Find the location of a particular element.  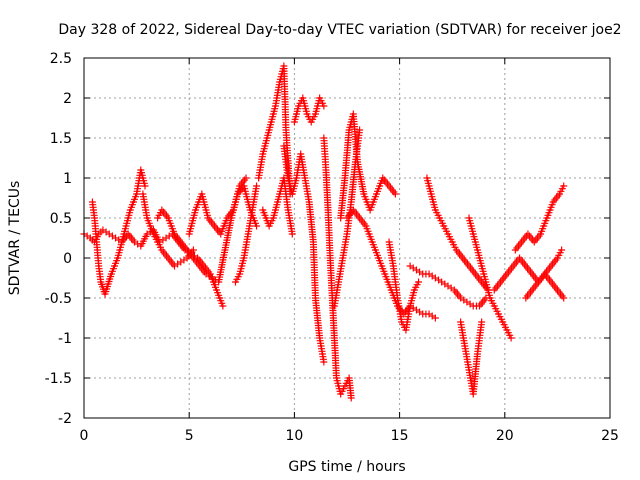

x-tick-label: 20 is located at coordinates (505, 436).